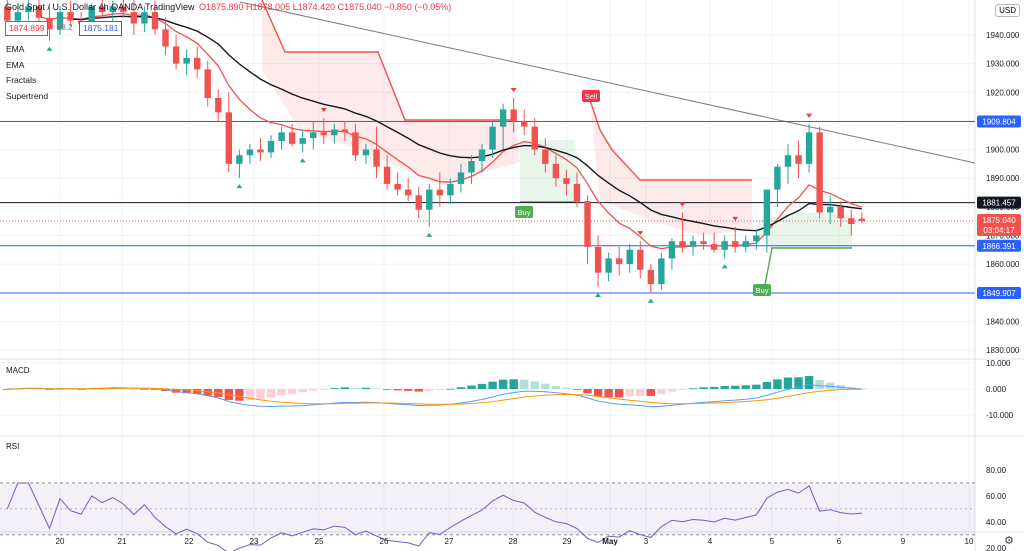 The width and height of the screenshot is (1024, 551). What do you see at coordinates (13, 446) in the screenshot?
I see `rsi-title: RSI` at bounding box center [13, 446].